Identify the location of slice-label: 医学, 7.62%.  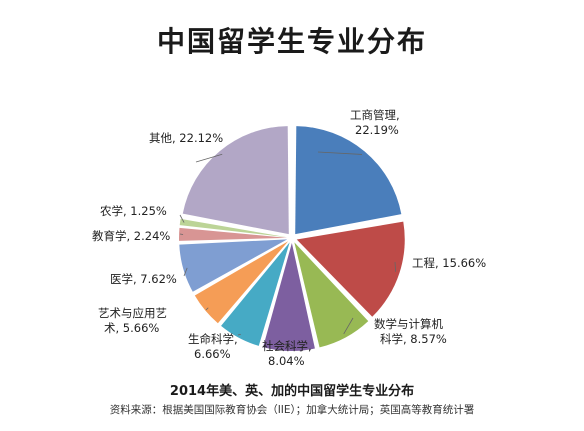
(143, 279).